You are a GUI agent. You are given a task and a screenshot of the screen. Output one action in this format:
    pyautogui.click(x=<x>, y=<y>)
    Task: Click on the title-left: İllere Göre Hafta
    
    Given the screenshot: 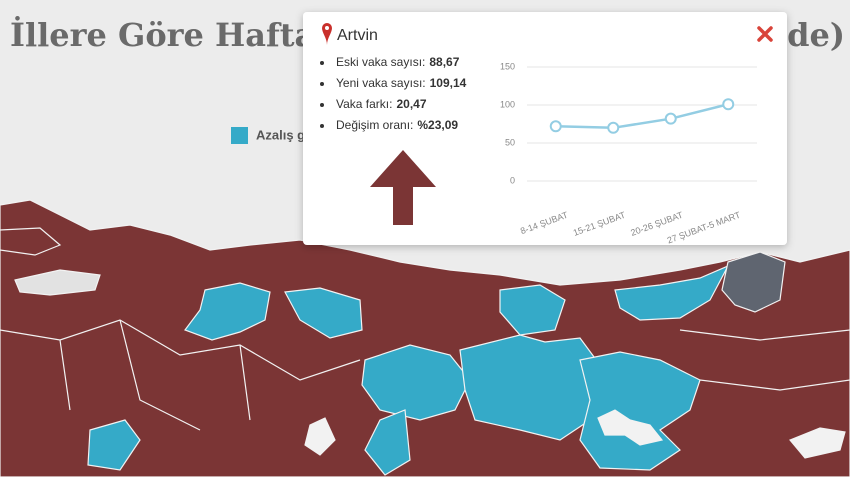 What is the action you would take?
    pyautogui.click(x=162, y=35)
    